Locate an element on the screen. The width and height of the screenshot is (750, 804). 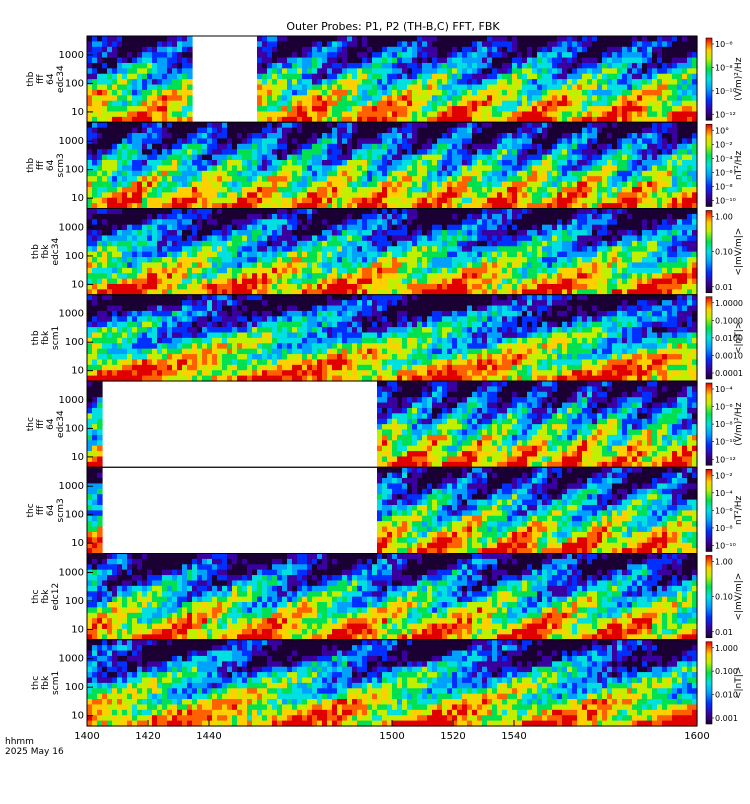
colorbar-tick-label: 10⁻² is located at coordinates (724, 144).